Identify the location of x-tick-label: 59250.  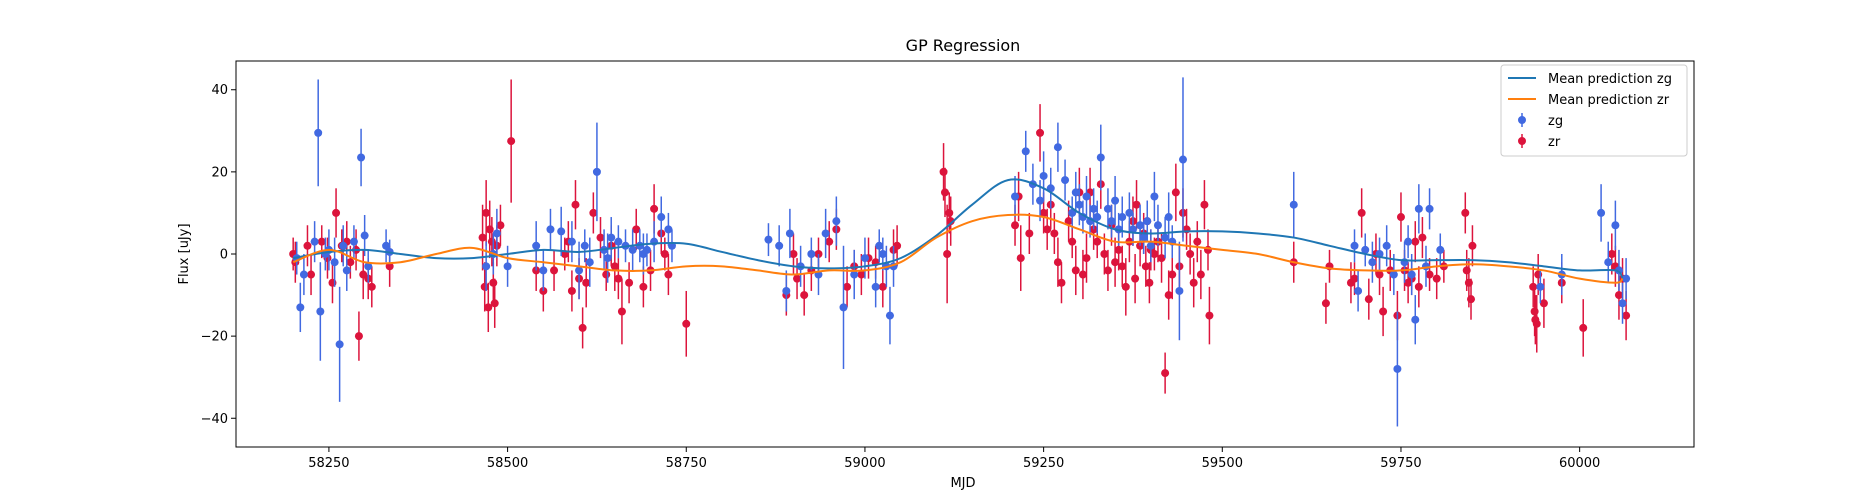
(1043, 463).